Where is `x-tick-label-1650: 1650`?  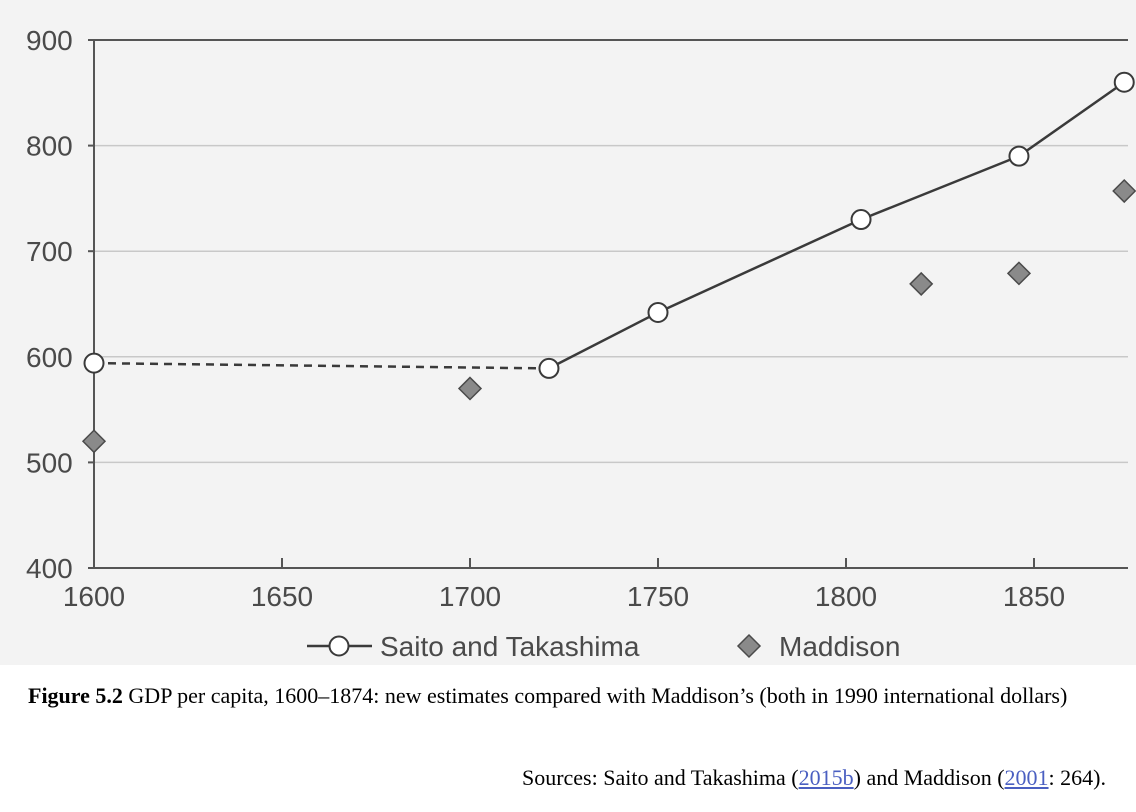 x-tick-label-1650: 1650 is located at coordinates (282, 596).